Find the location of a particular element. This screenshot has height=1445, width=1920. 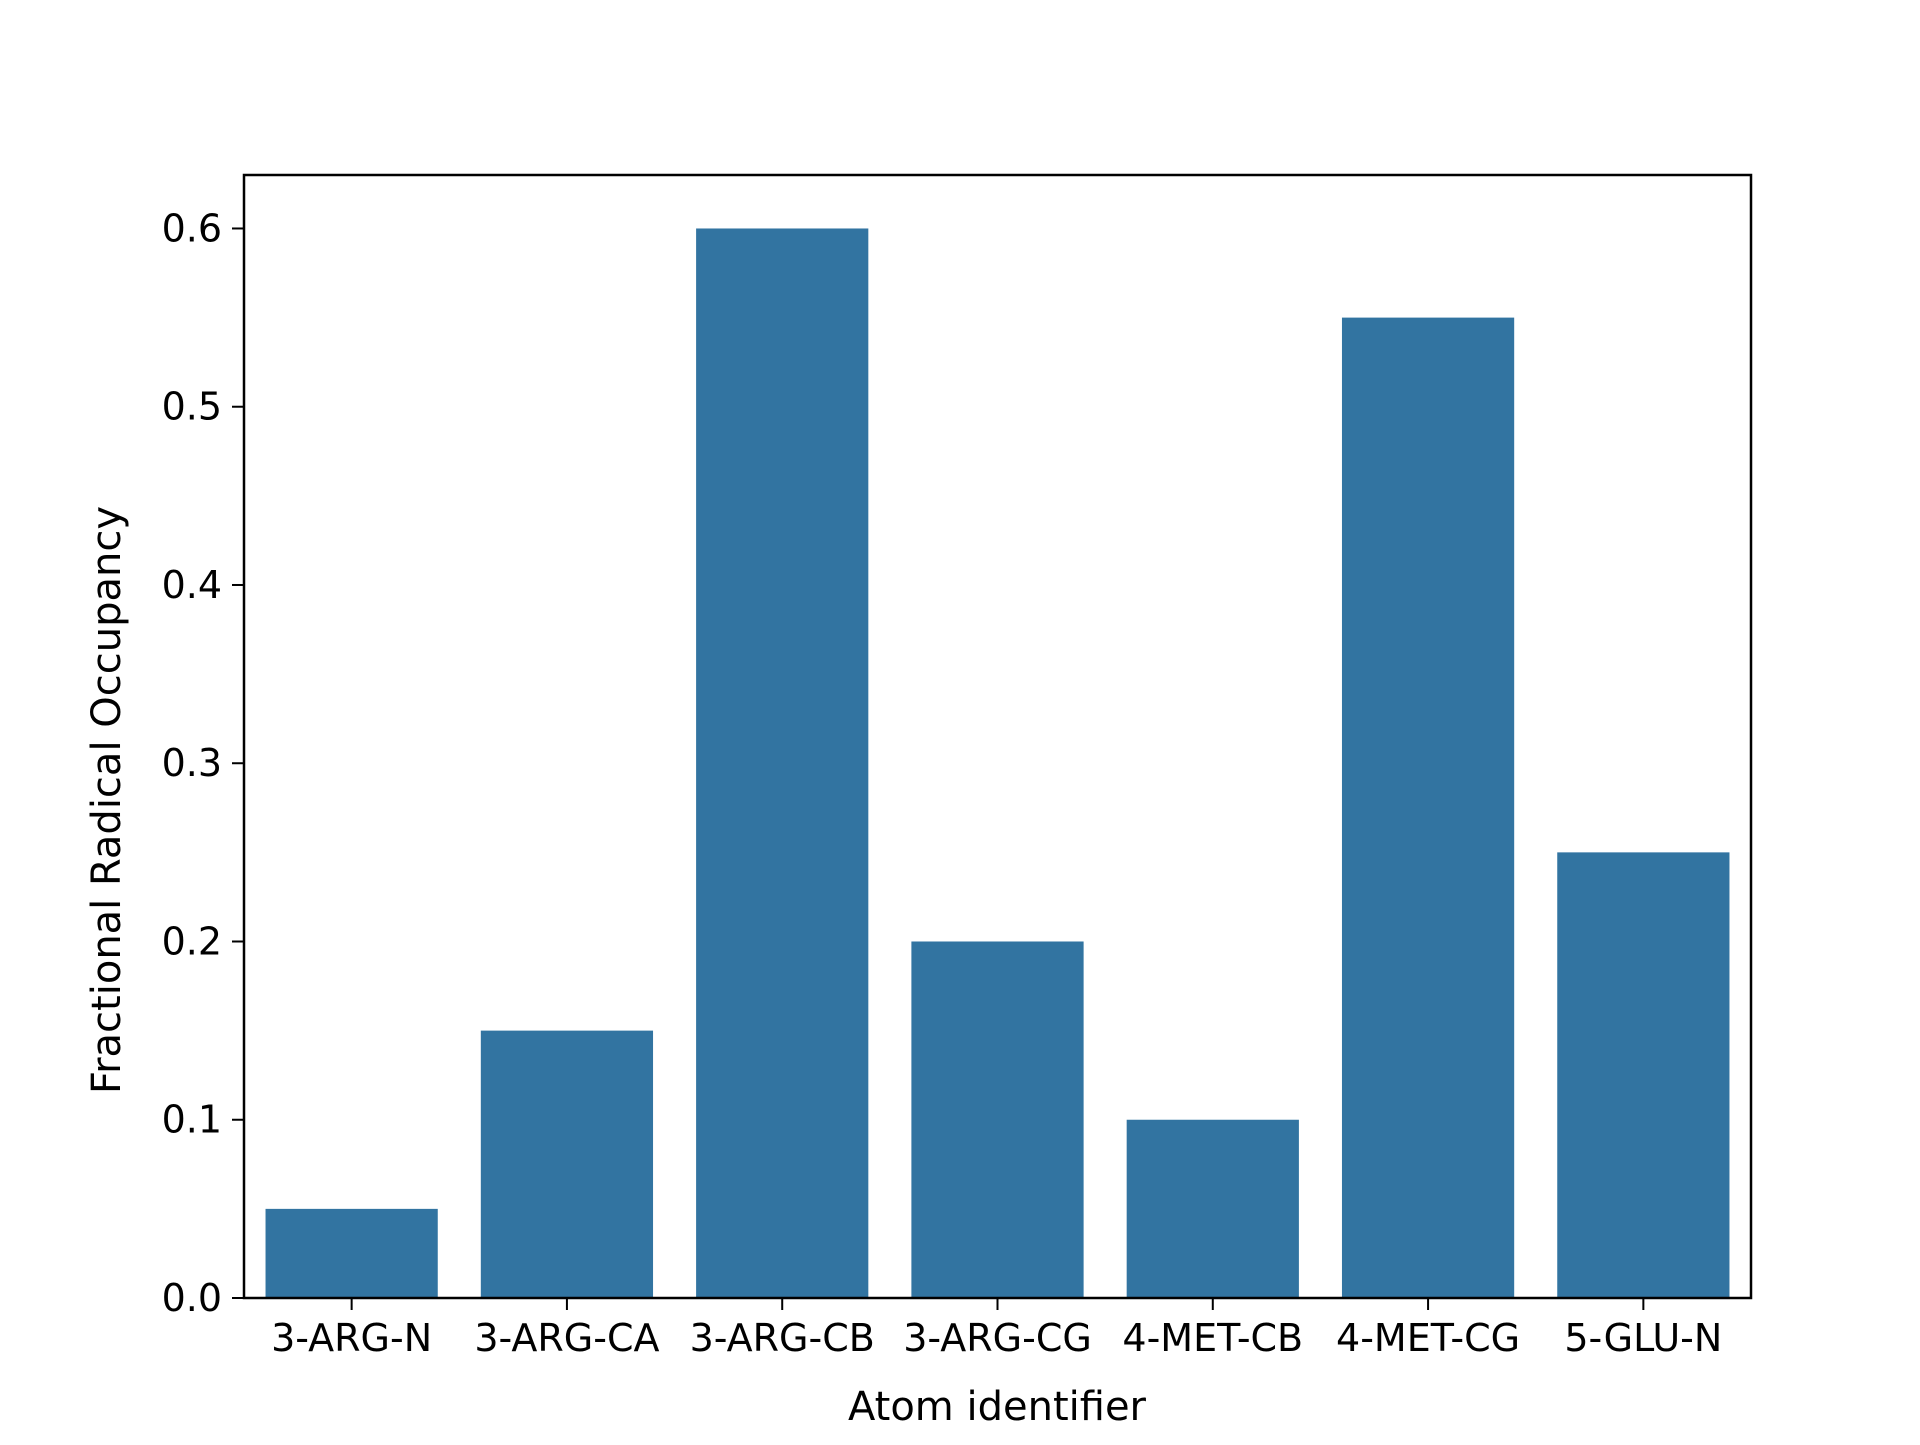

y-tick-label: 0.2 is located at coordinates (192, 941).